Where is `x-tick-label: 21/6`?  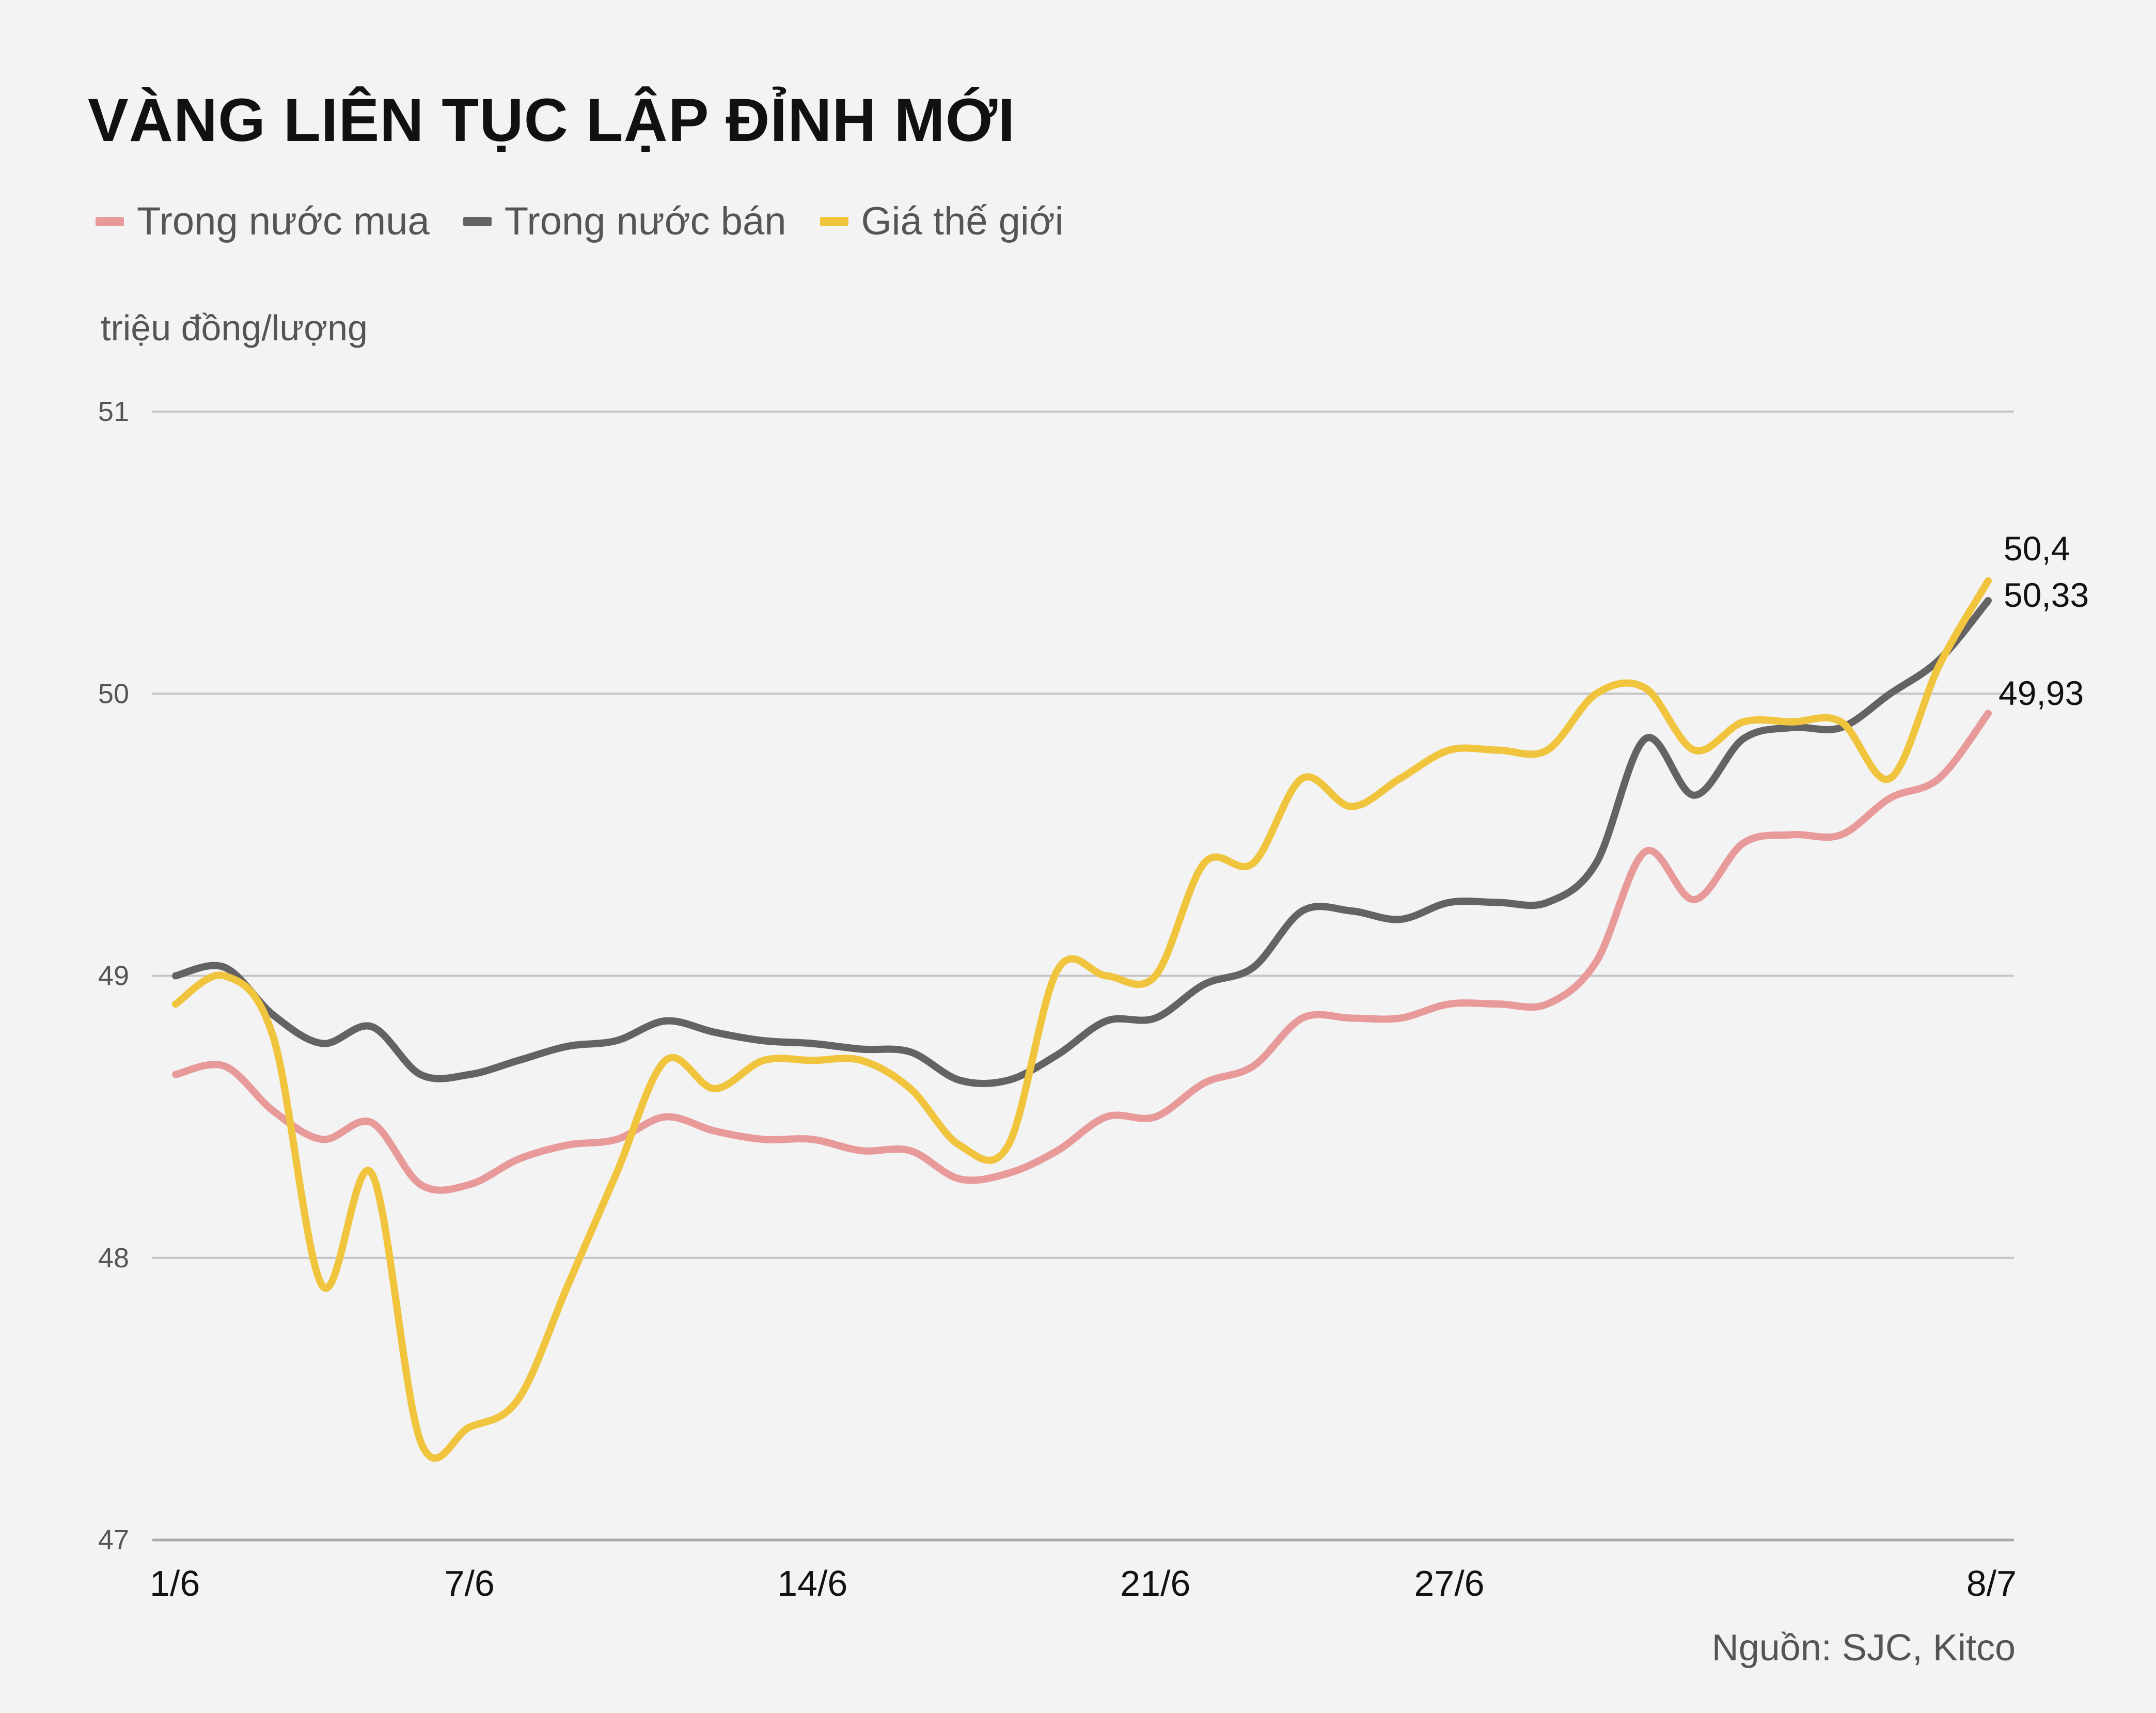 x-tick-label: 21/6 is located at coordinates (1155, 1583).